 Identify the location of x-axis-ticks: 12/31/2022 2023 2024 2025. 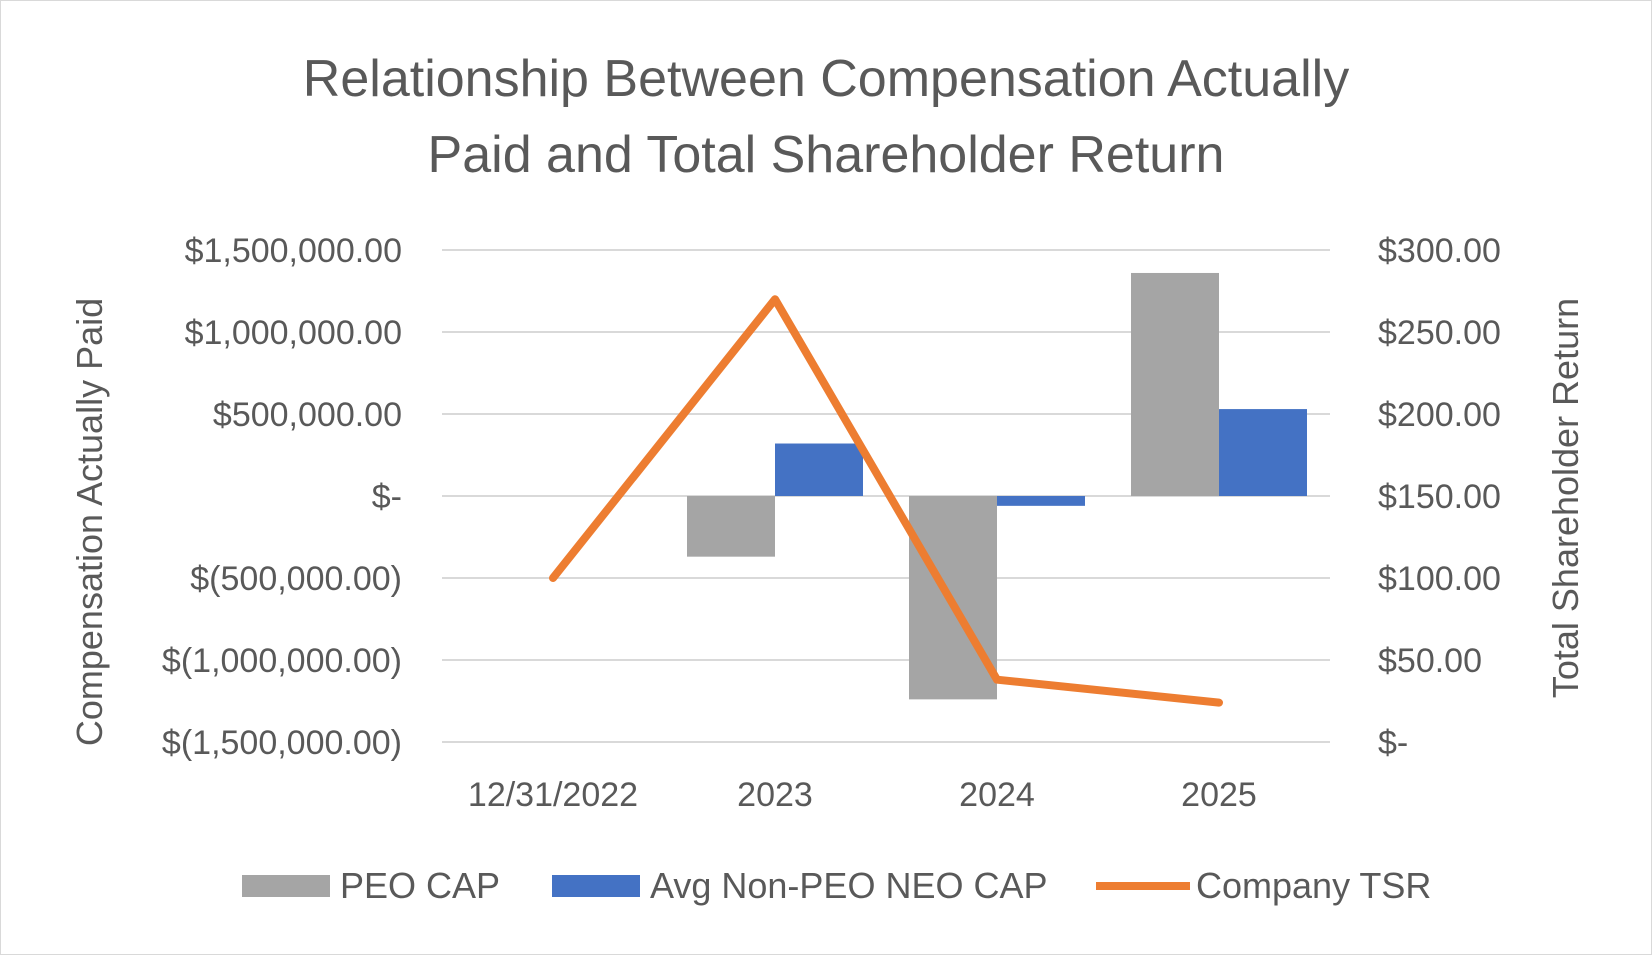
(862, 795).